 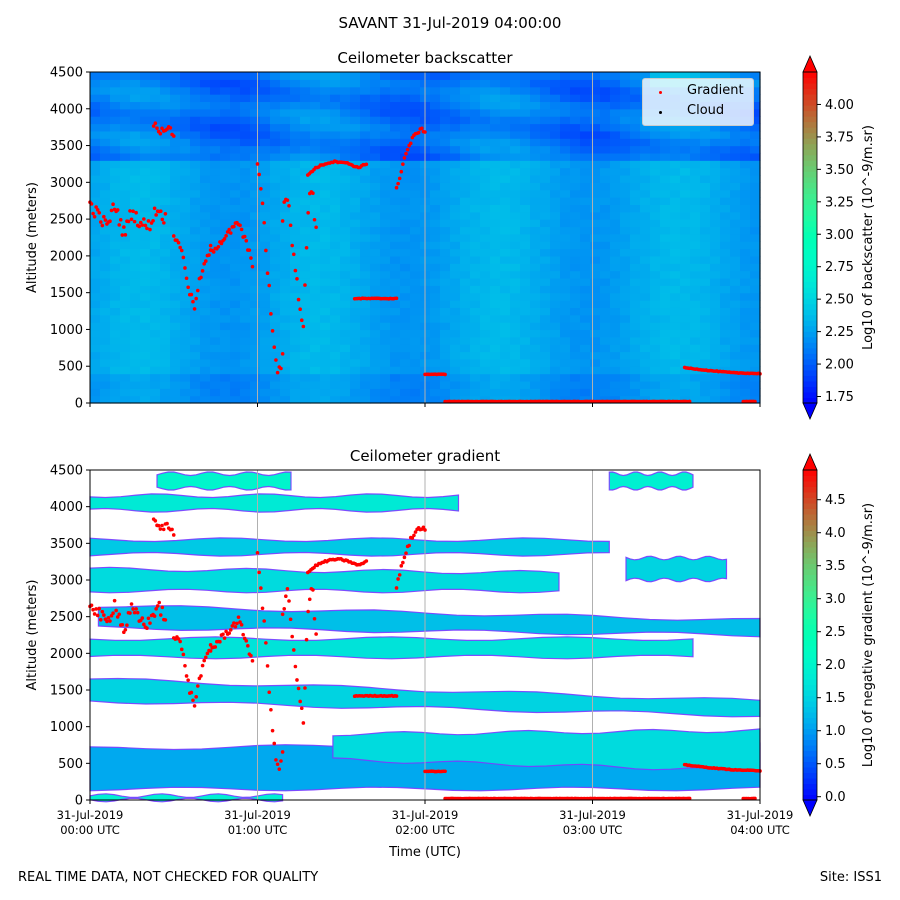 I want to click on x-tick-date: 31-Jul-2019, so click(x=592, y=815).